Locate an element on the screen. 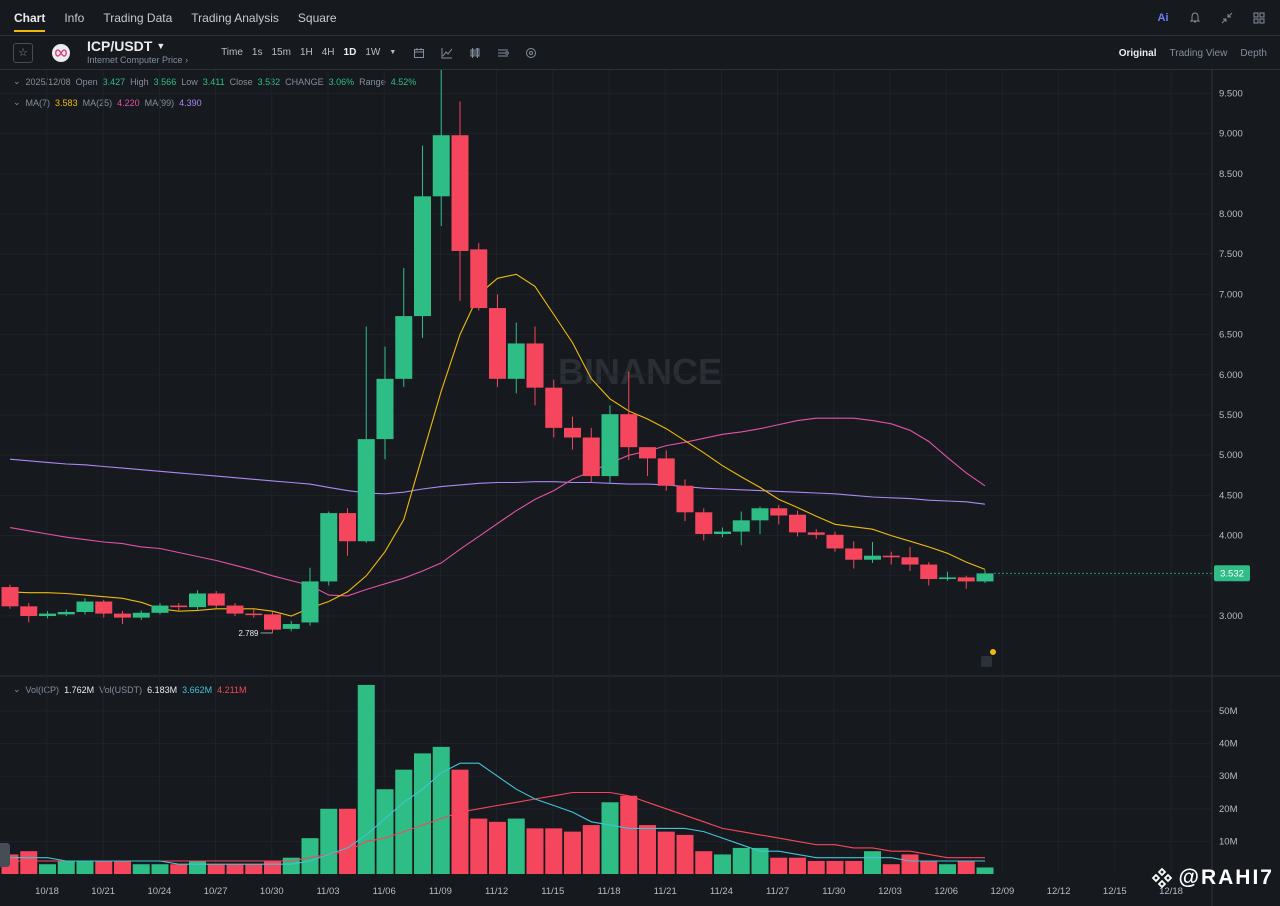 Image resolution: width=1280 pixels, height=906 pixels. date-tick-label: 12/09 is located at coordinates (1003, 891).